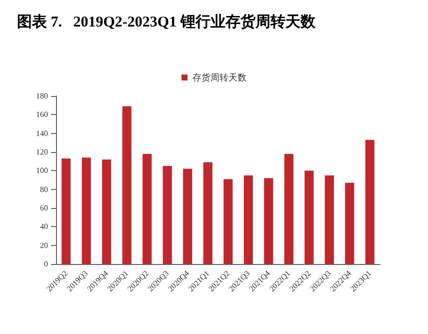 Image resolution: width=428 pixels, height=334 pixels. I want to click on y-tick-label: 60, so click(44, 208).